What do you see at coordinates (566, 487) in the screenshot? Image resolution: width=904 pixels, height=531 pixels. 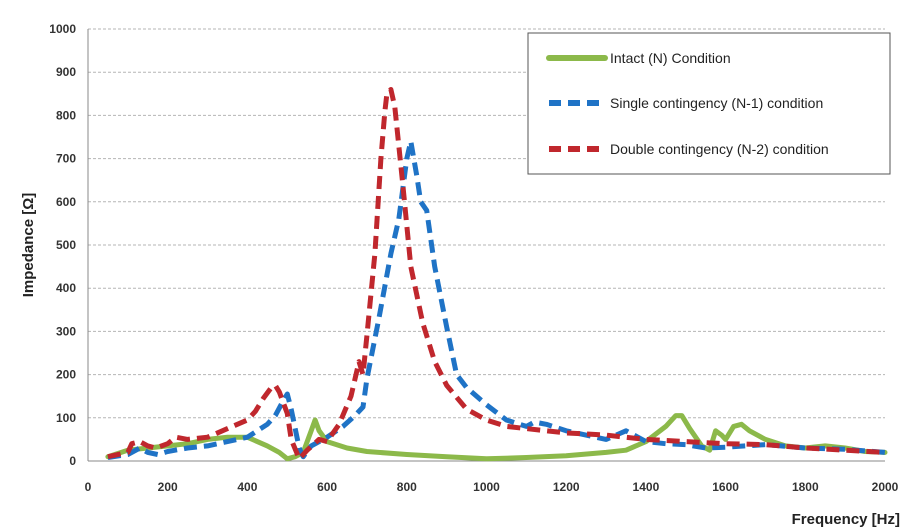 I see `x-tick-label: 1200` at bounding box center [566, 487].